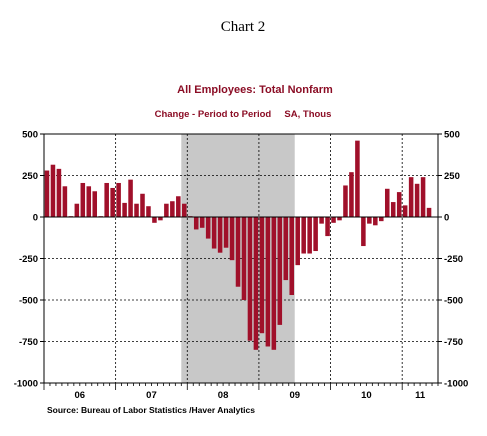 The image size is (487, 436). Describe the element at coordinates (28, 342) in the screenshot. I see `y-tick-label-left: -750` at that location.